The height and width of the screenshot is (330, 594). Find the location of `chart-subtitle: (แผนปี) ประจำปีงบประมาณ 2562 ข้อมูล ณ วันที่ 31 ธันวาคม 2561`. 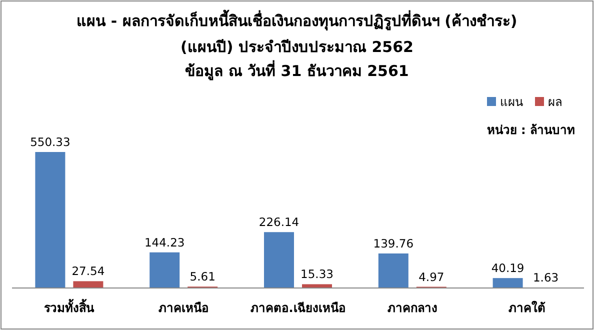

chart-subtitle: (แผนปี) ประจำปีงบประมาณ 2562 ข้อมูล ณ วันที่ 31 ธันวาคม 2561 is located at coordinates (297, 59).